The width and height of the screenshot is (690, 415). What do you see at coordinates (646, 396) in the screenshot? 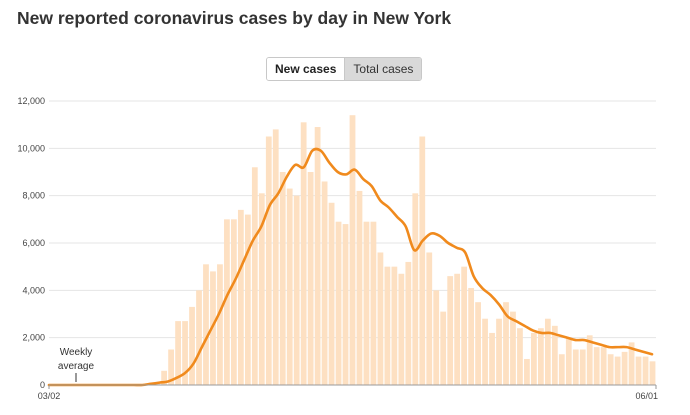
I see `x-tick-label: 06/01` at bounding box center [646, 396].